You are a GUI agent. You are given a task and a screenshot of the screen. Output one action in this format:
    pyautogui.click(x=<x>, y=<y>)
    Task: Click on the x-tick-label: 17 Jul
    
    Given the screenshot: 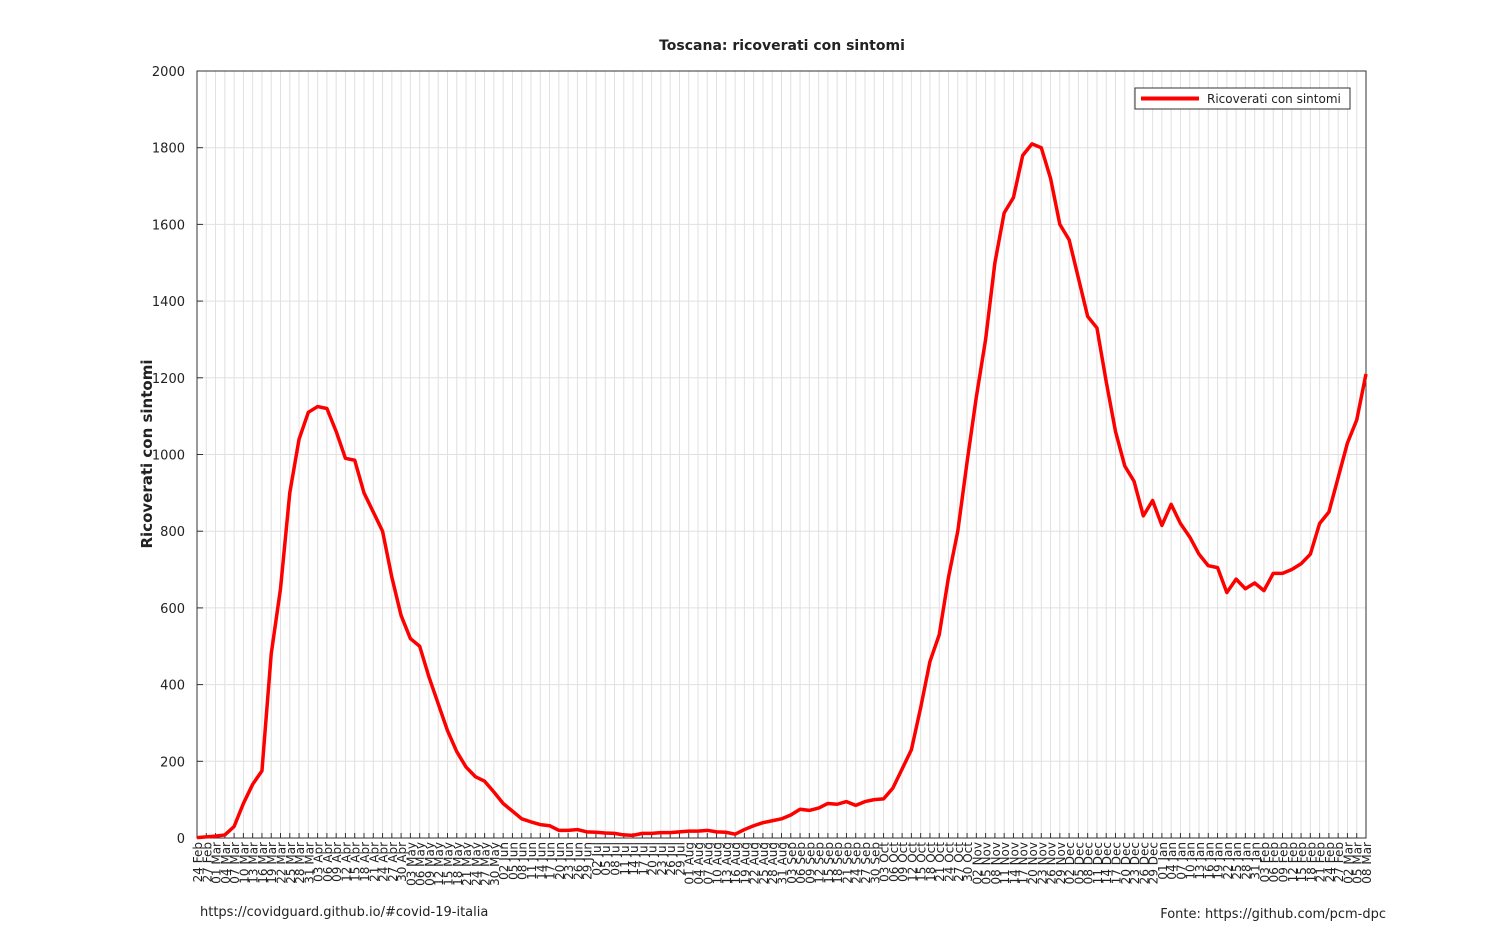 What is the action you would take?
    pyautogui.click(x=643, y=859)
    